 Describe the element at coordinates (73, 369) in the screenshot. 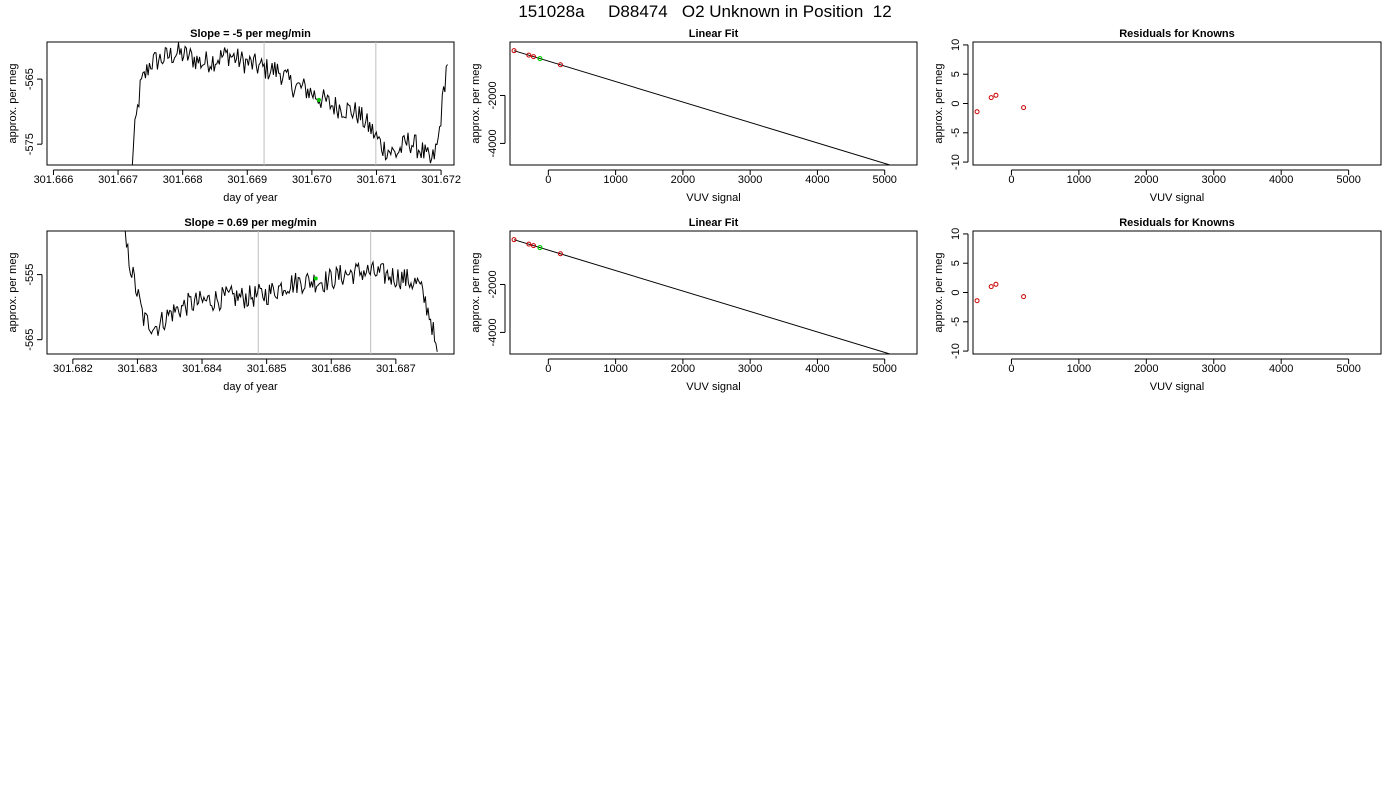

I see `x-tick-label: 301.682` at that location.